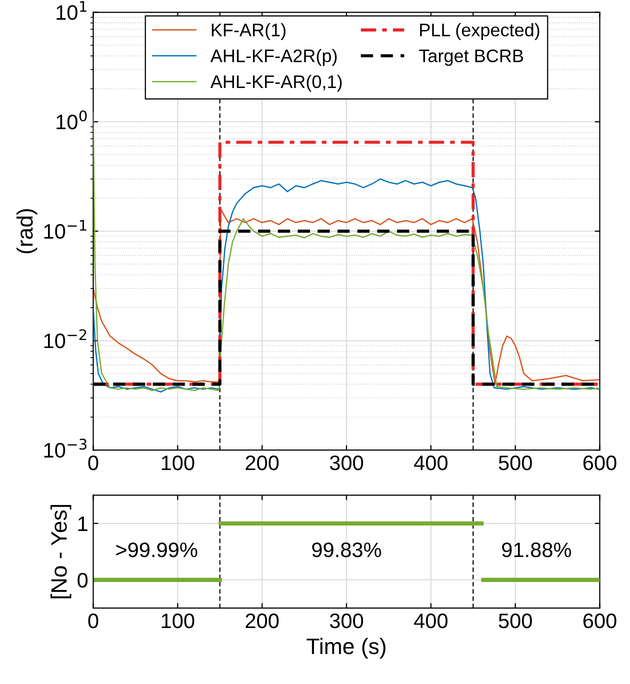 This screenshot has width=630, height=684. Describe the element at coordinates (27, 231) in the screenshot. I see `y-axis-title: (rad)` at that location.